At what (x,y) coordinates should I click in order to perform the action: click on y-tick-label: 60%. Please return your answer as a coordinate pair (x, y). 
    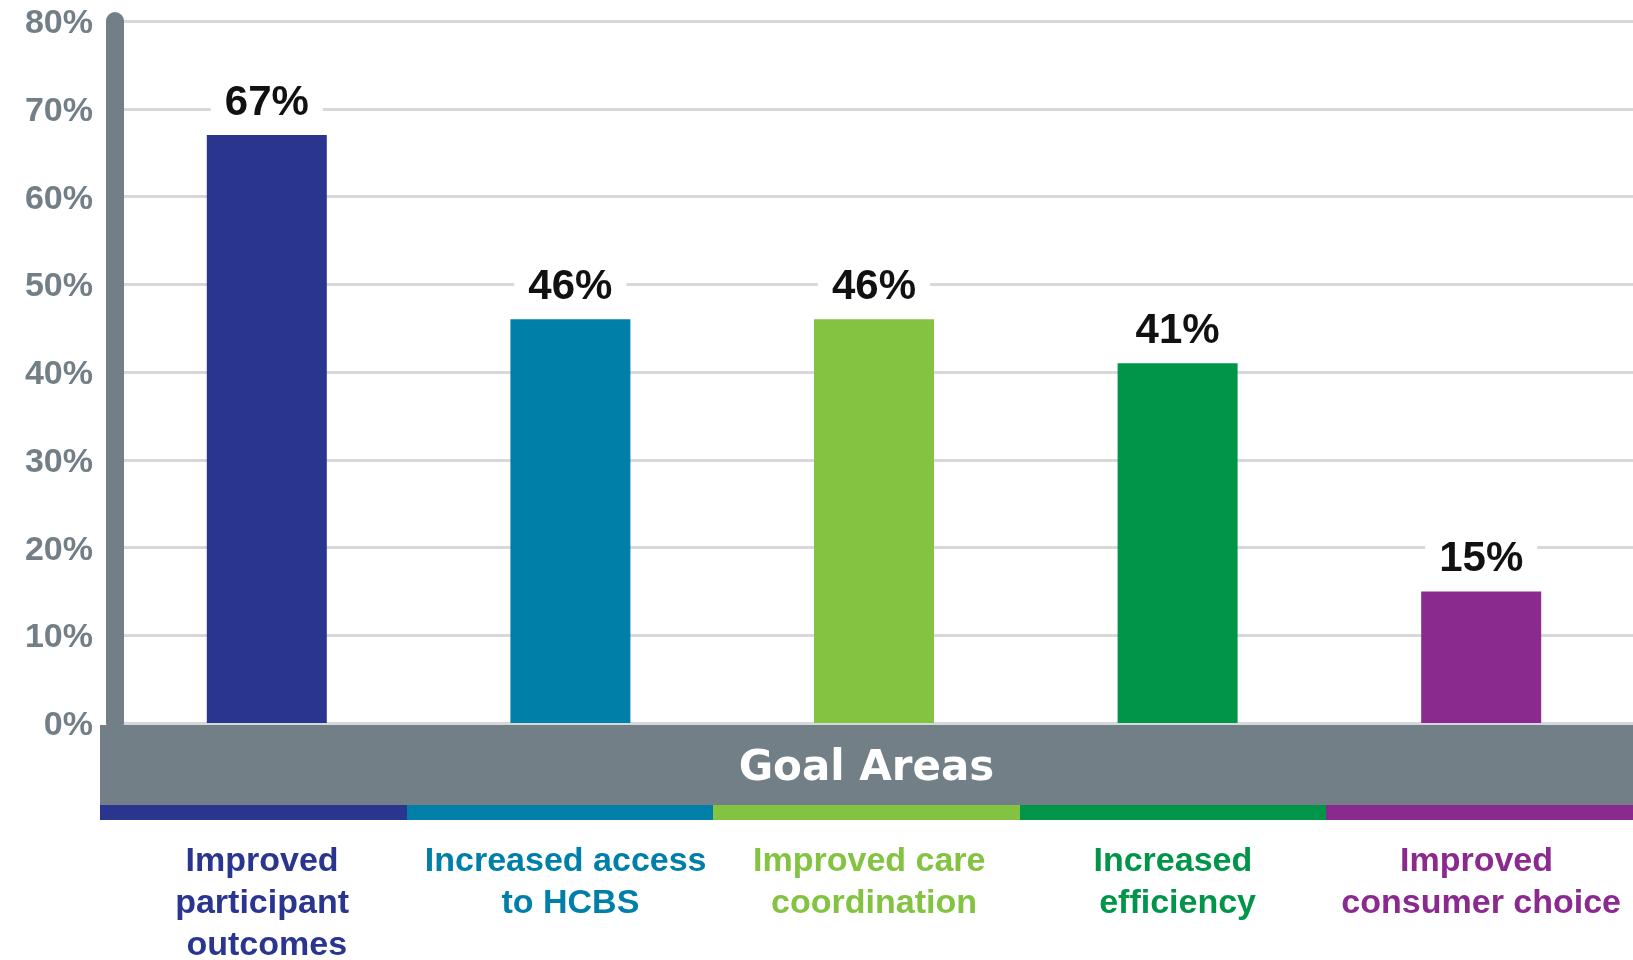
    Looking at the image, I should click on (58, 196).